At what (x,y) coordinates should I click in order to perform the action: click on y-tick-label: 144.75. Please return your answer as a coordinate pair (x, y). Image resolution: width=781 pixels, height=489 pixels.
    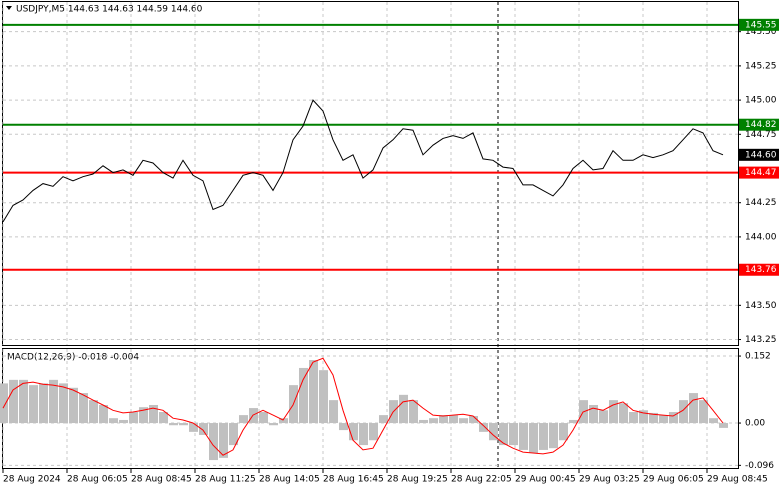
    Looking at the image, I should click on (761, 135).